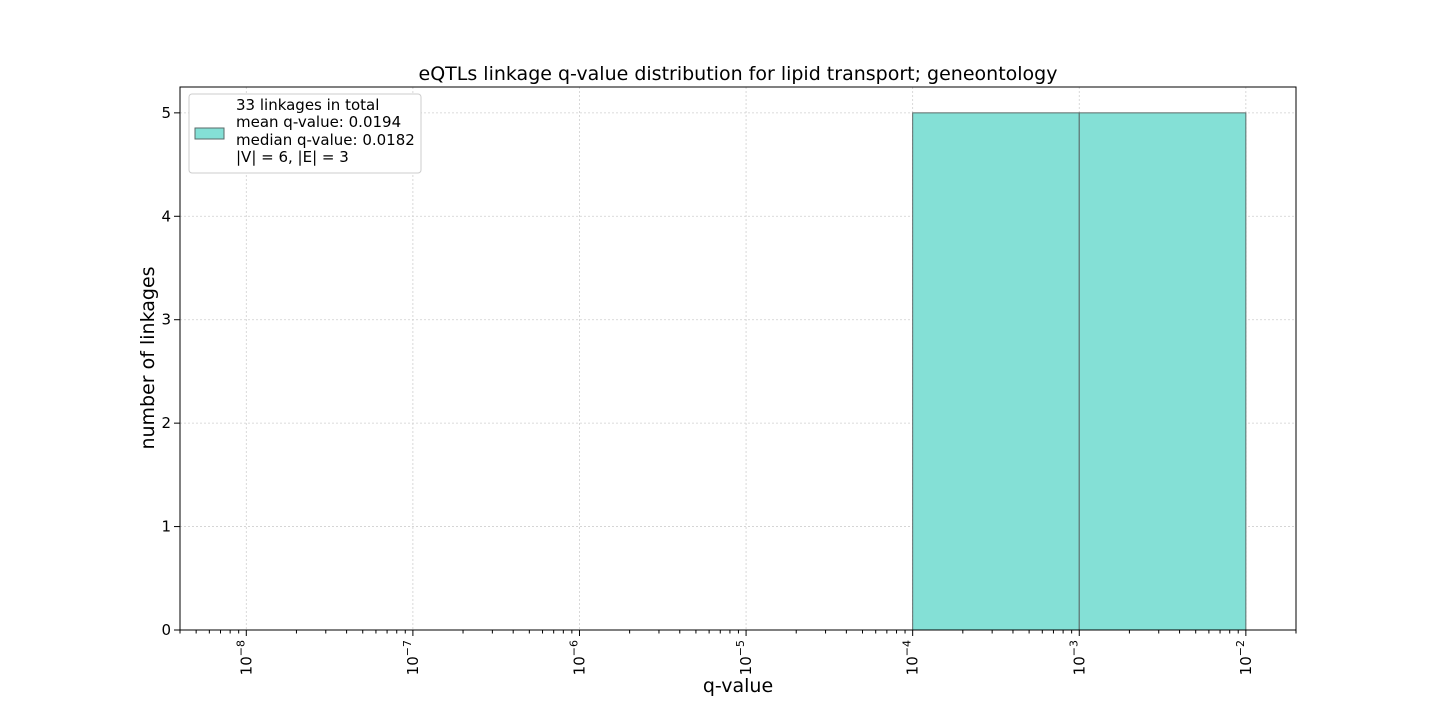 This screenshot has width=1440, height=720. What do you see at coordinates (166, 423) in the screenshot?
I see `y-tick-label: 2` at bounding box center [166, 423].